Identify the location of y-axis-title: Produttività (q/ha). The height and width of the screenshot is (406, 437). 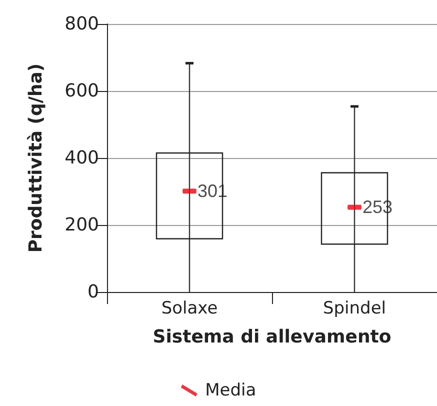
(36, 158).